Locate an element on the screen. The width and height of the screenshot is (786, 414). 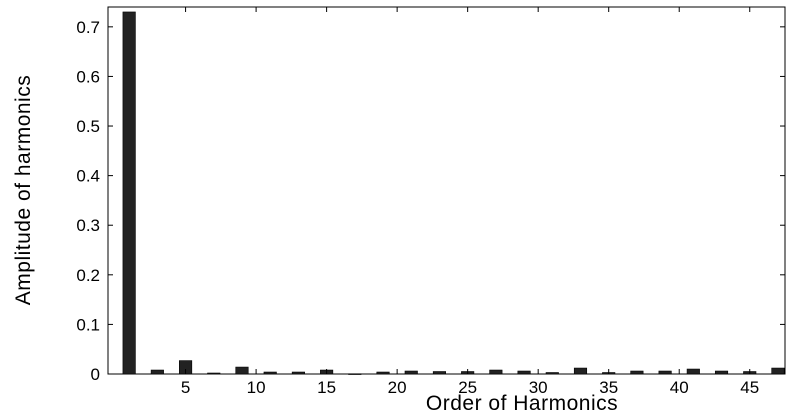
y-tick-label: 0.4 is located at coordinates (88, 176).